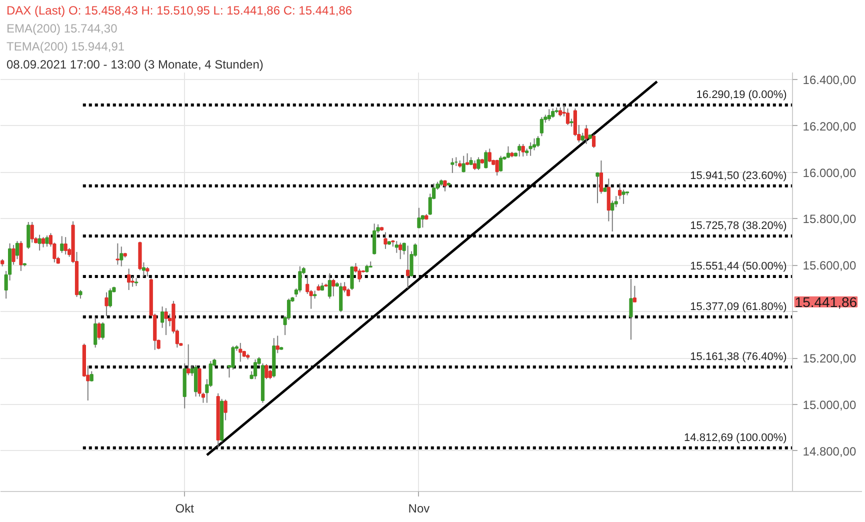  What do you see at coordinates (419, 509) in the screenshot?
I see `x-tick-label: Nov` at bounding box center [419, 509].